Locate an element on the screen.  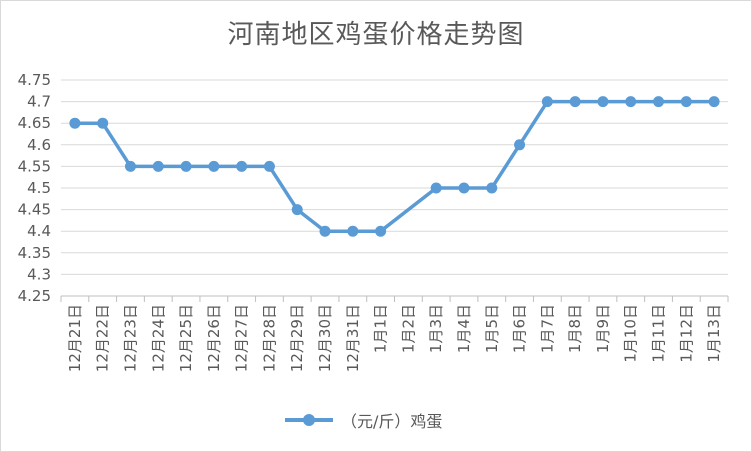
y-tick-label: 4.3 is located at coordinates (39, 274).